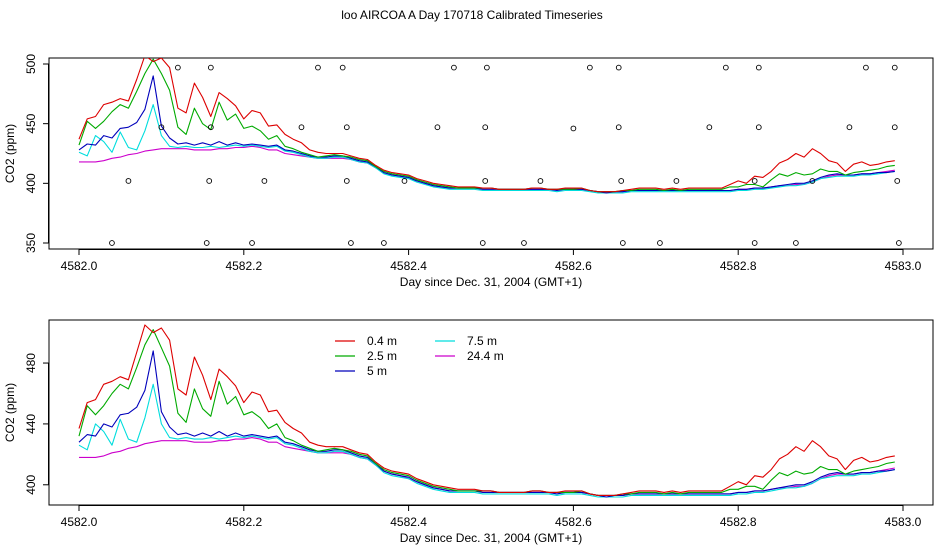 The image size is (950, 550). I want to click on legend-label: 0.4 m, so click(382, 341).